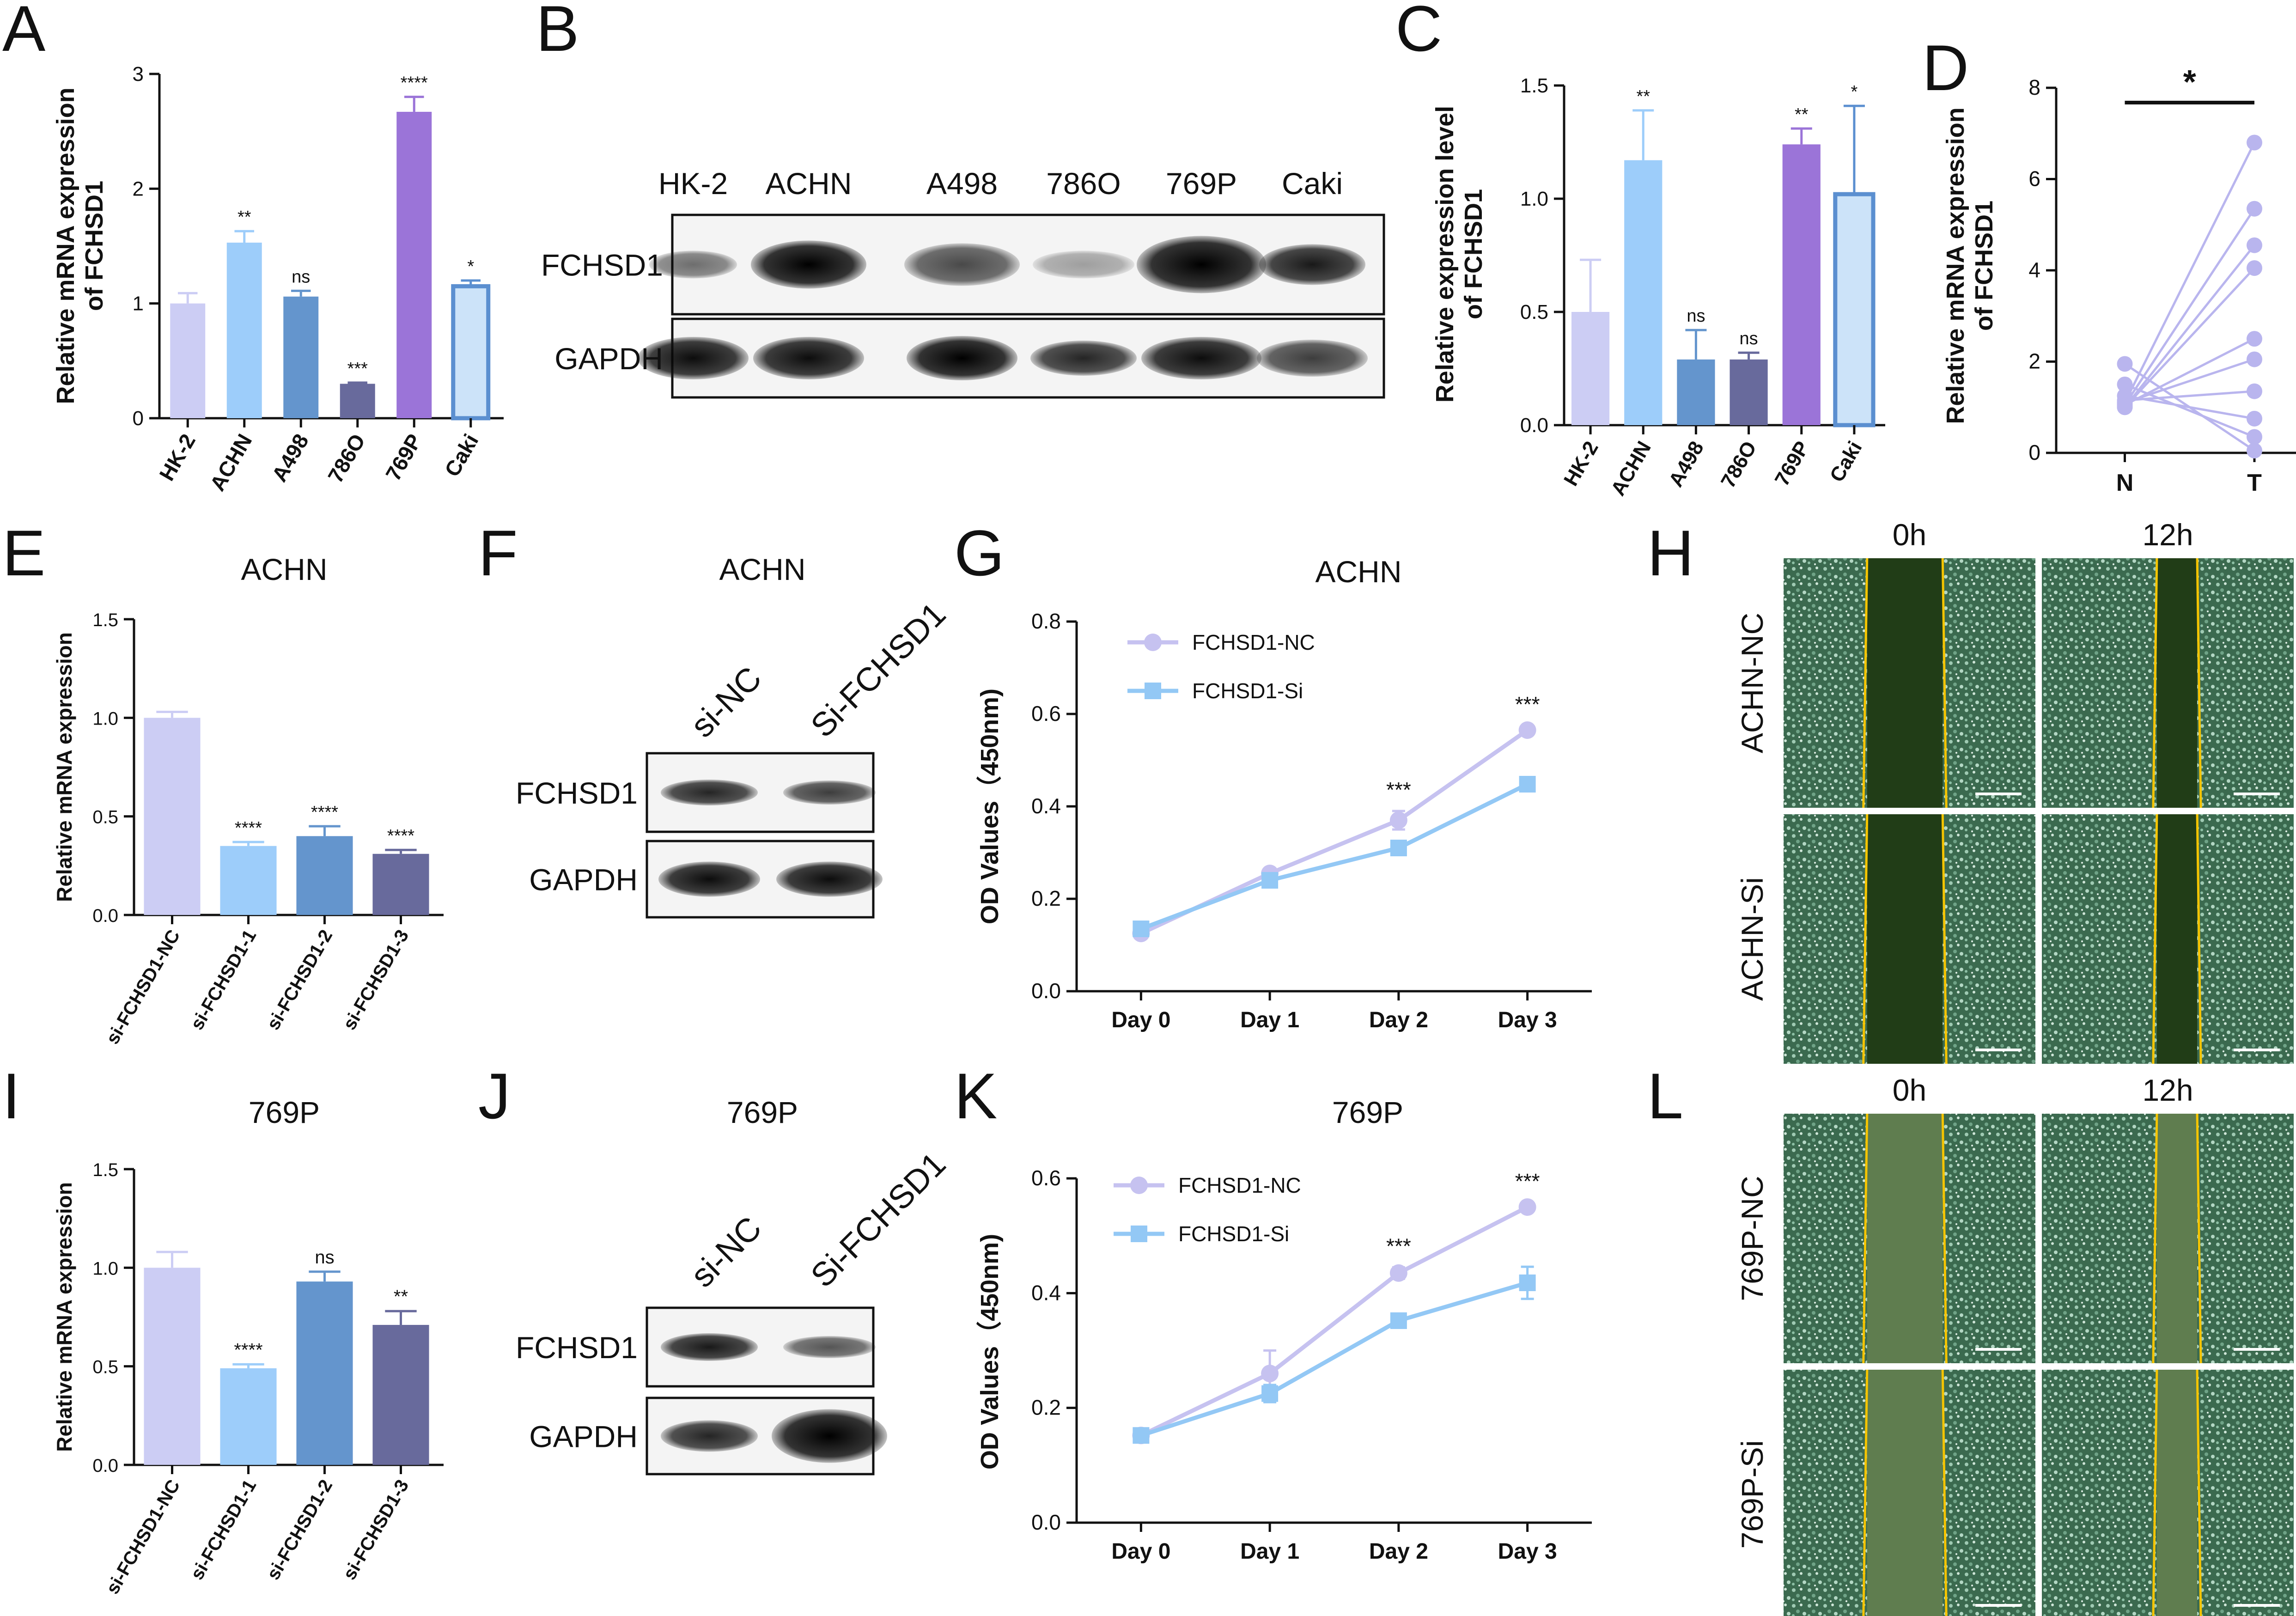 This screenshot has width=2296, height=1616. I want to click on chart-A-significance-label: **, so click(244, 217).